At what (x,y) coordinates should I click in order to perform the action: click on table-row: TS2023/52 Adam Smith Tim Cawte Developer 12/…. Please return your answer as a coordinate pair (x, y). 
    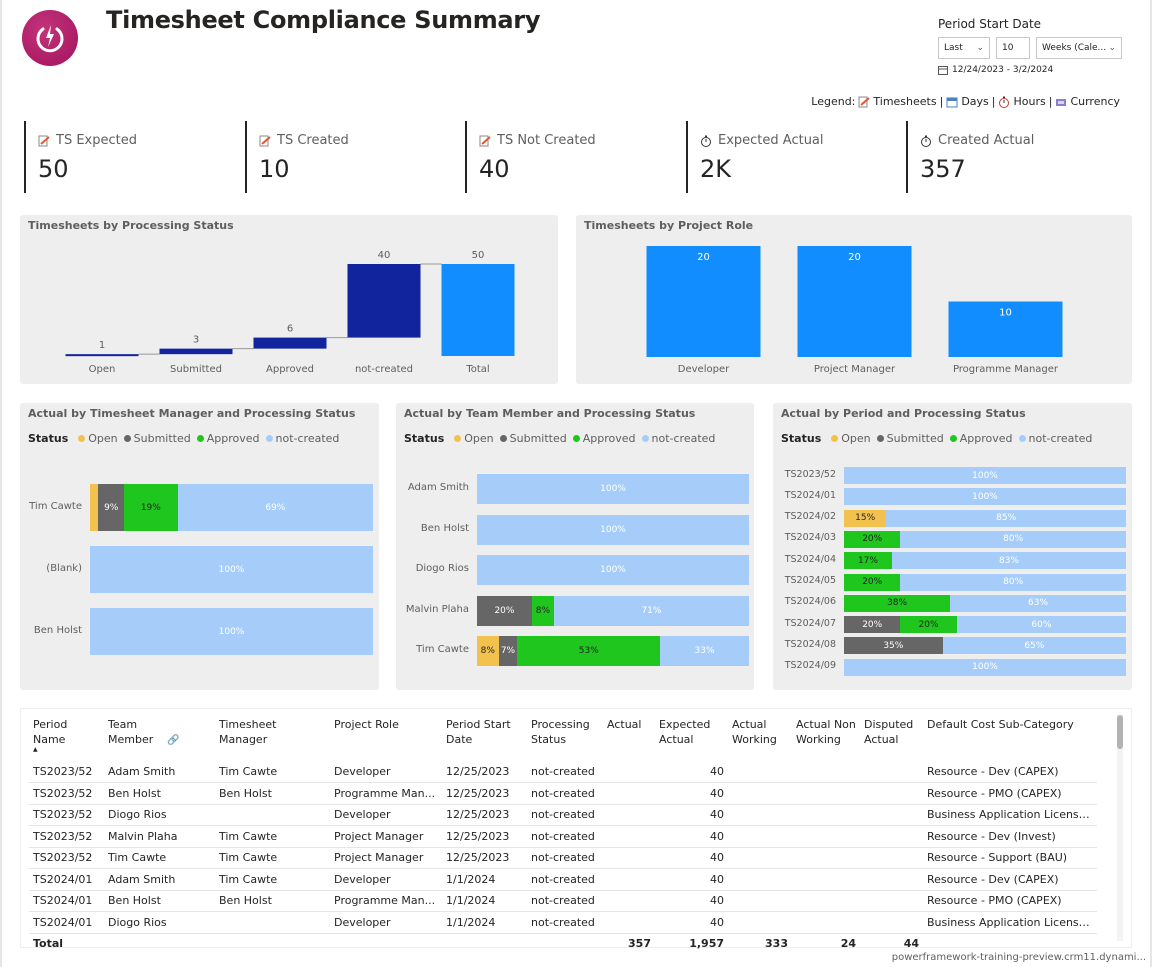
    Looking at the image, I should click on (563, 772).